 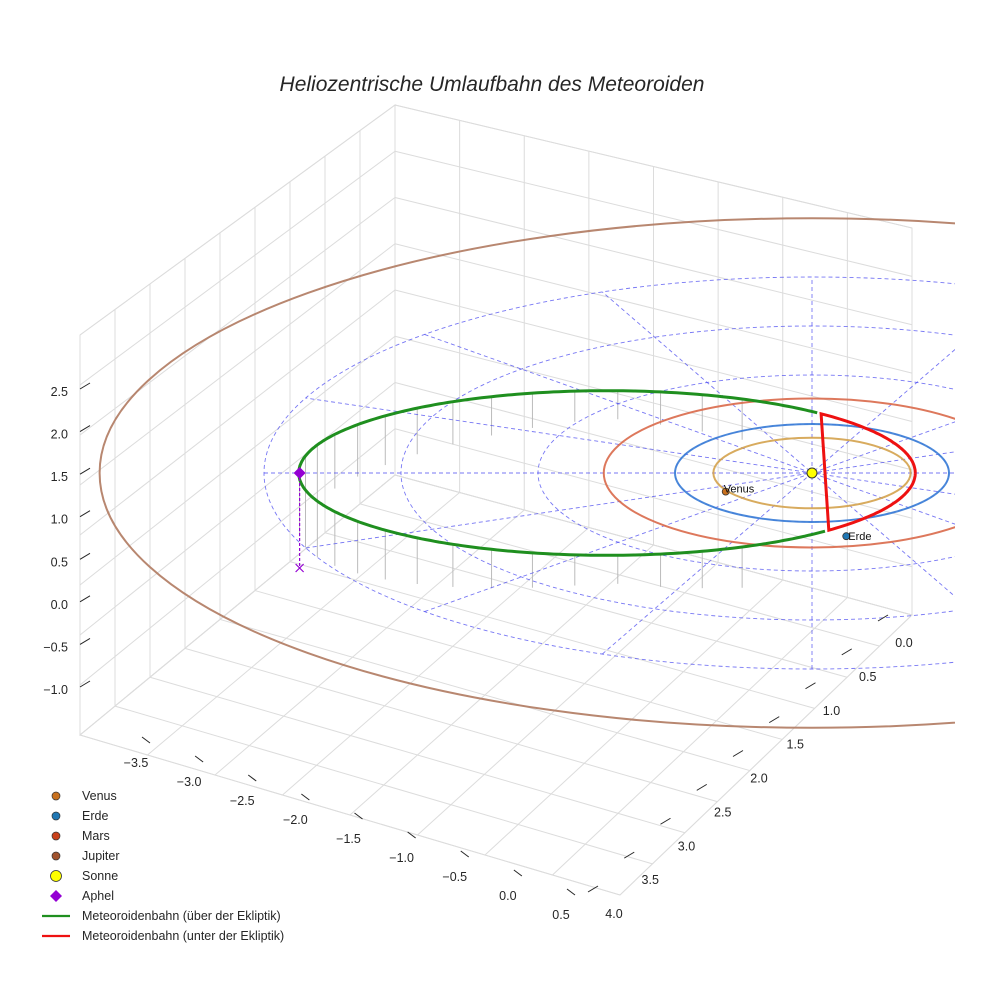 I want to click on y-tick-label: 0.0, so click(x=903, y=643).